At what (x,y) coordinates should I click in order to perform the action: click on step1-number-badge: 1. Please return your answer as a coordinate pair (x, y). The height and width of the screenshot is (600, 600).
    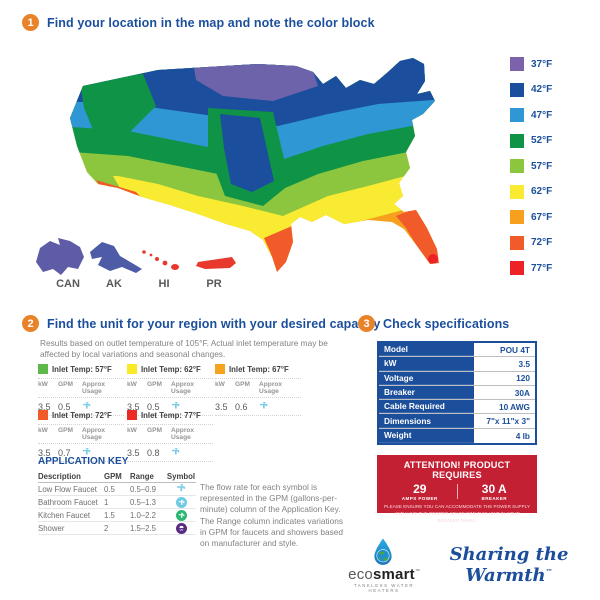
    Looking at the image, I should click on (30, 22).